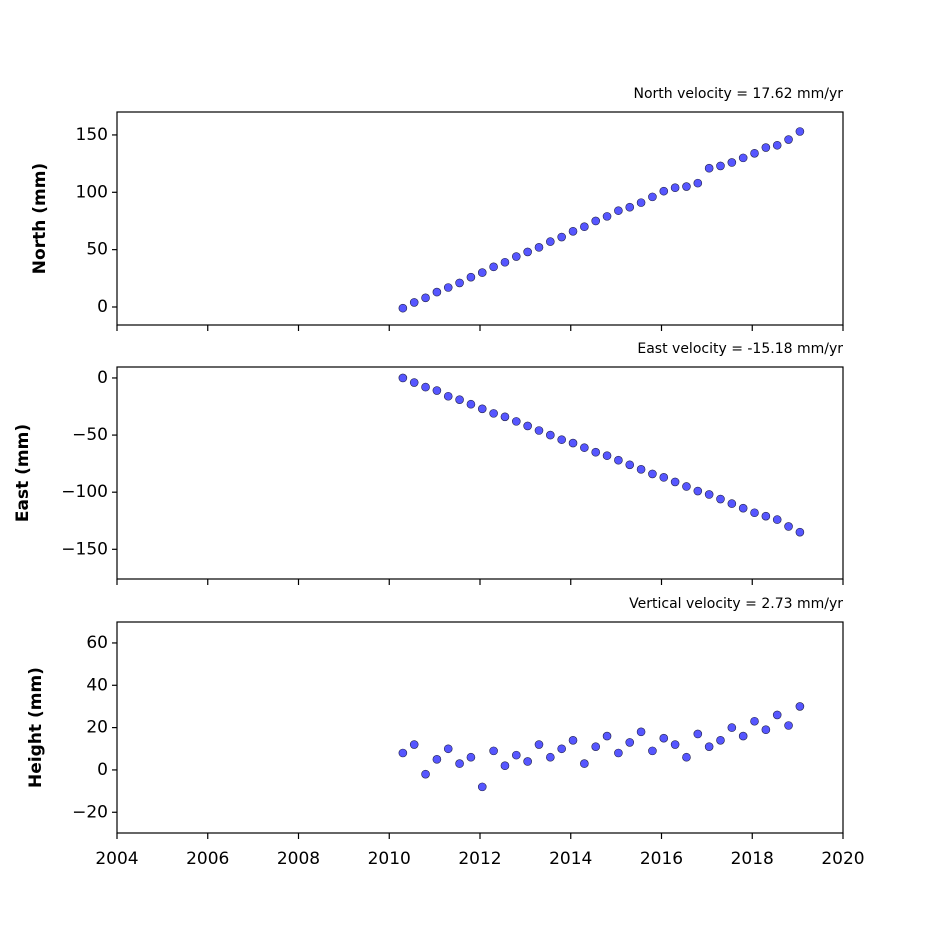 This screenshot has width=937, height=937. What do you see at coordinates (90, 812) in the screenshot?
I see `y-tick-label: −20` at bounding box center [90, 812].